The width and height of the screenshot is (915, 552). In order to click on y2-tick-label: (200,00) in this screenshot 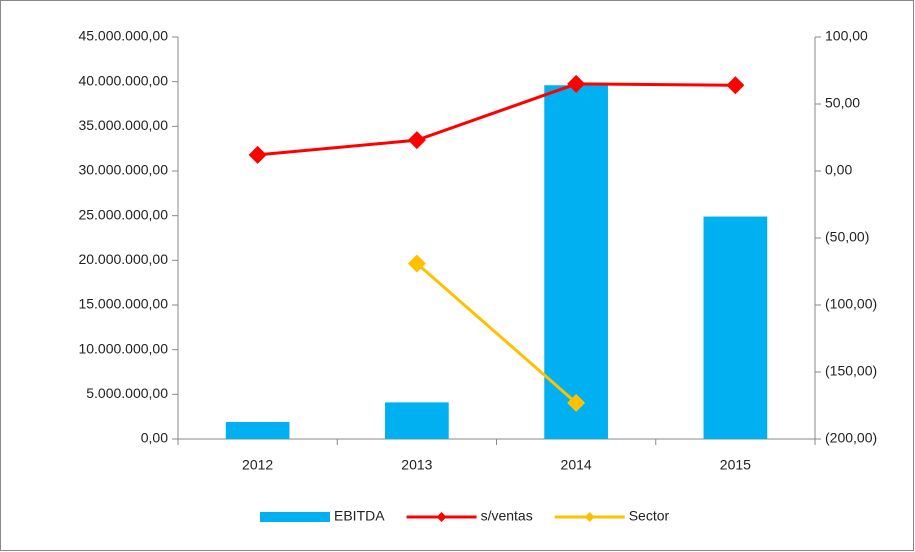, I will do `click(851, 438)`.